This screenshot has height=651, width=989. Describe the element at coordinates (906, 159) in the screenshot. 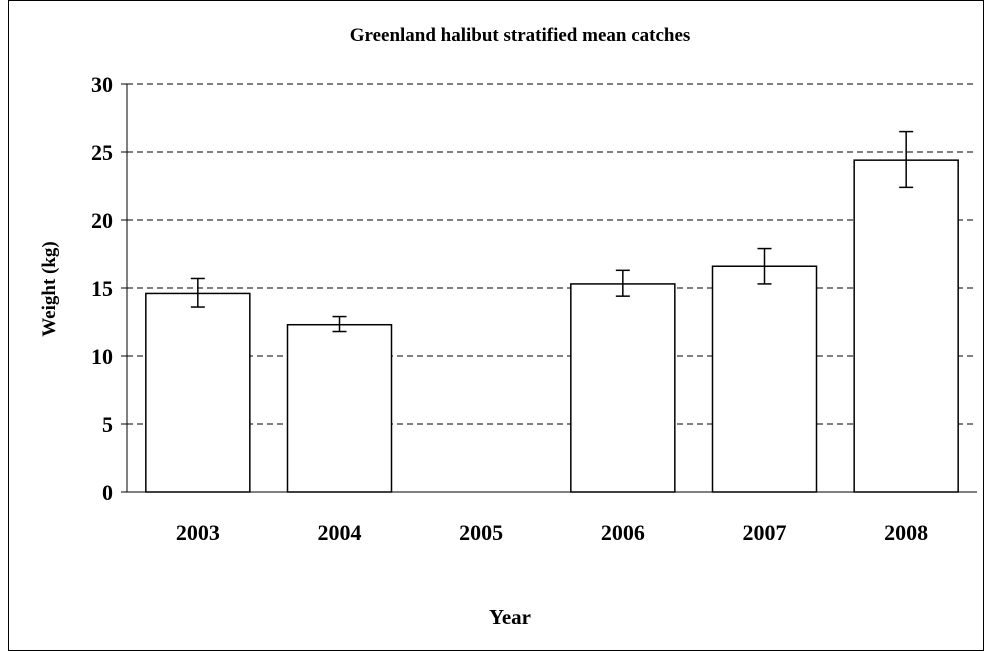

I see `error-bar-2008` at that location.